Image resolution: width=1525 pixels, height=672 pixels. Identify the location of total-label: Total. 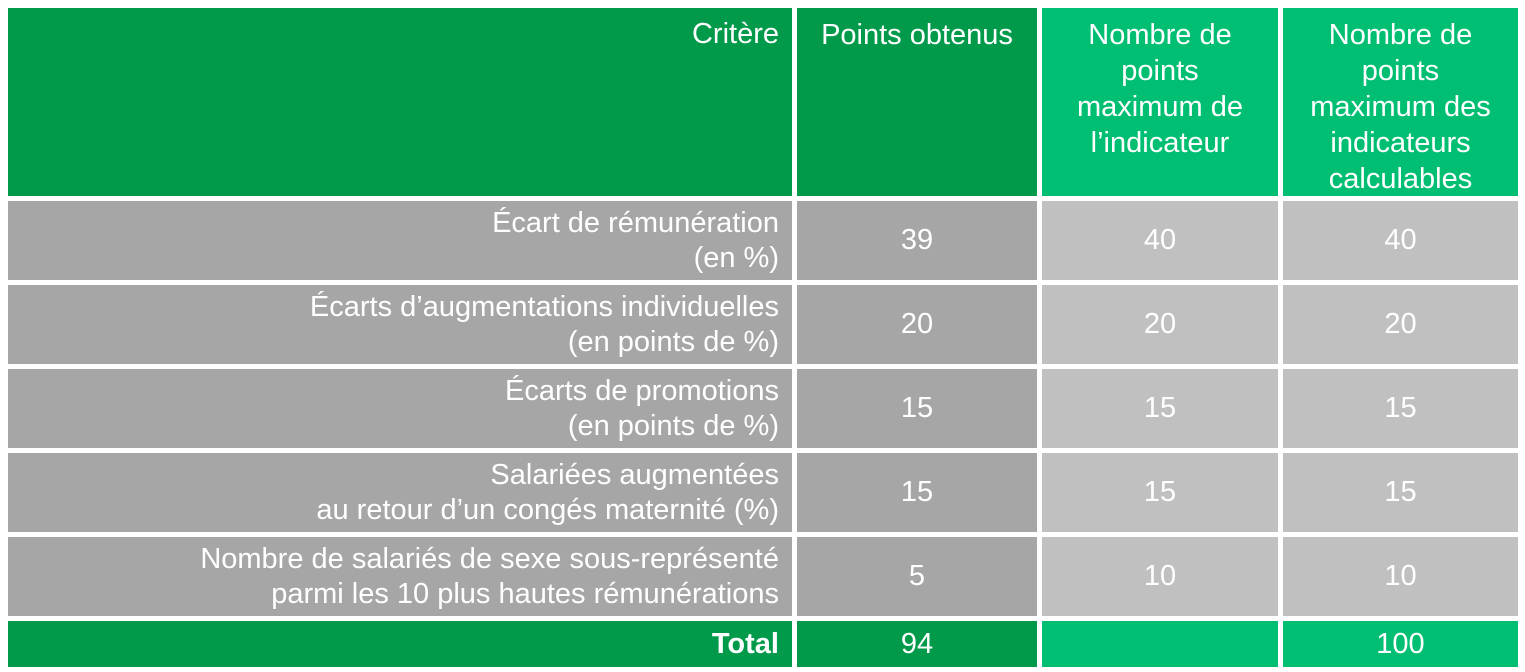
(400, 644).